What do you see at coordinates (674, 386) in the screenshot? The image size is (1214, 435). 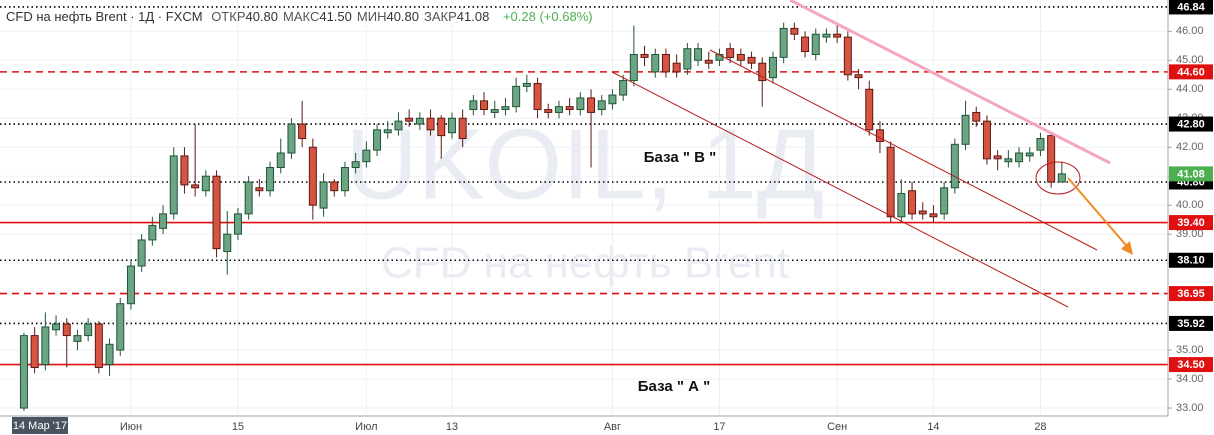 I see `annotation: База " А "` at bounding box center [674, 386].